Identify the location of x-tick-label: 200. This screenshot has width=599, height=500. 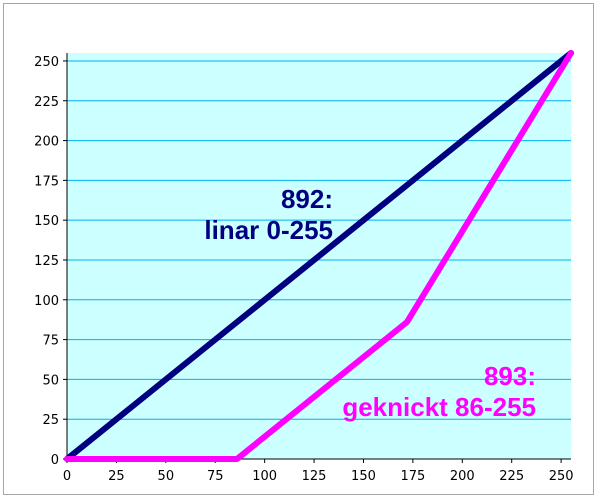
(462, 476).